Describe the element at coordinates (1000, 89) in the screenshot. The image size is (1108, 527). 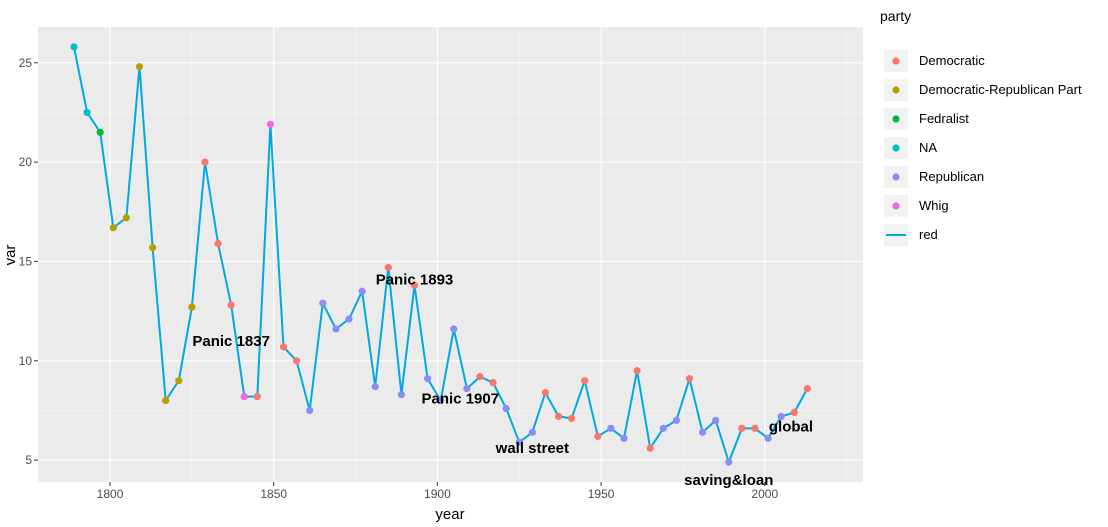
I see `legend-label: Democratic-Republican Part` at that location.